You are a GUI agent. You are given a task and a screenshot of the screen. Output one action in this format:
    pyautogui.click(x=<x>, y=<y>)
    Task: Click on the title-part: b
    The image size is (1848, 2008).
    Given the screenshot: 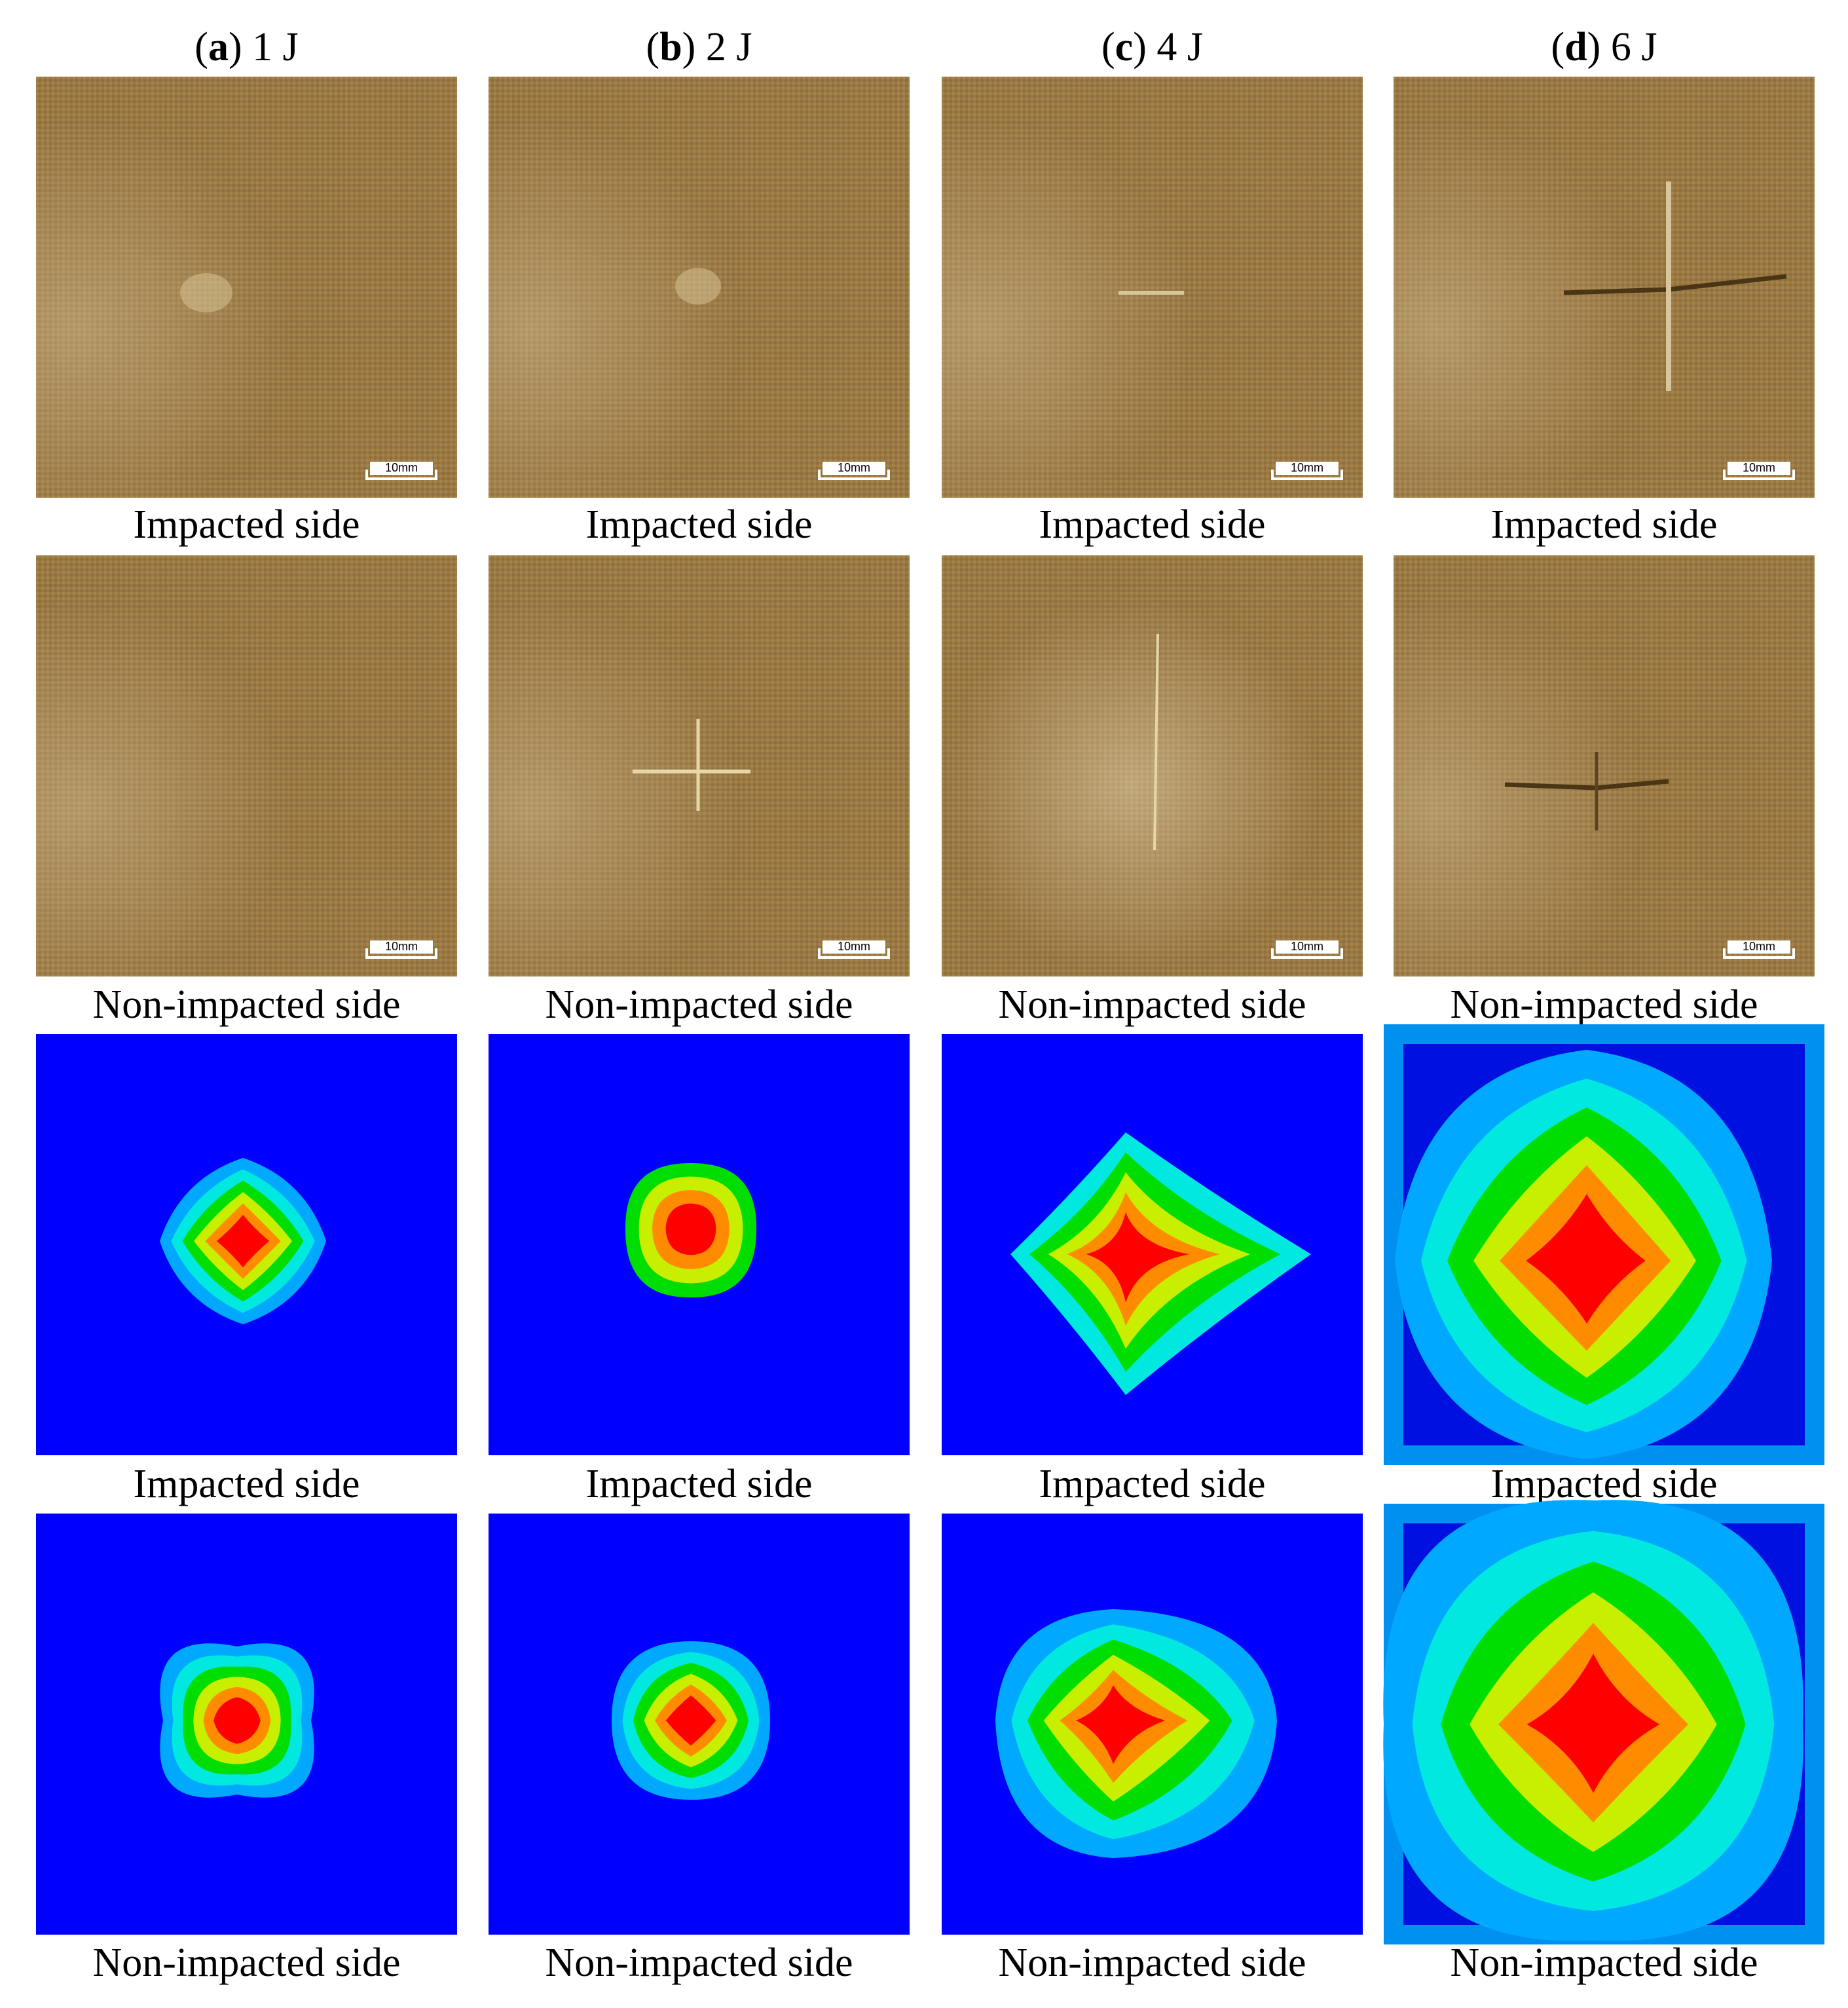 What is the action you would take?
    pyautogui.click(x=670, y=47)
    